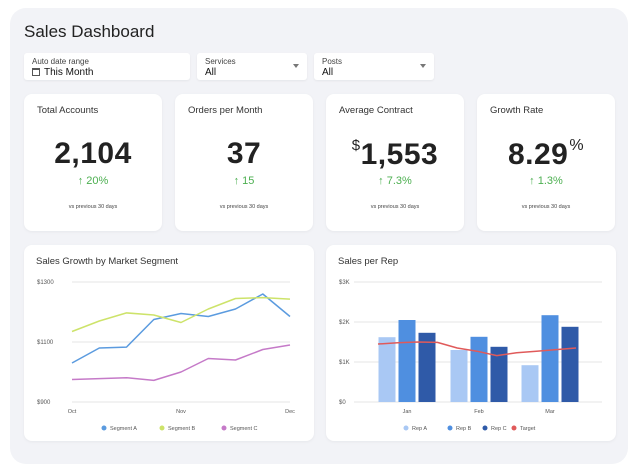  What do you see at coordinates (550, 412) in the screenshot?
I see `x-tick-label: Mar` at bounding box center [550, 412].